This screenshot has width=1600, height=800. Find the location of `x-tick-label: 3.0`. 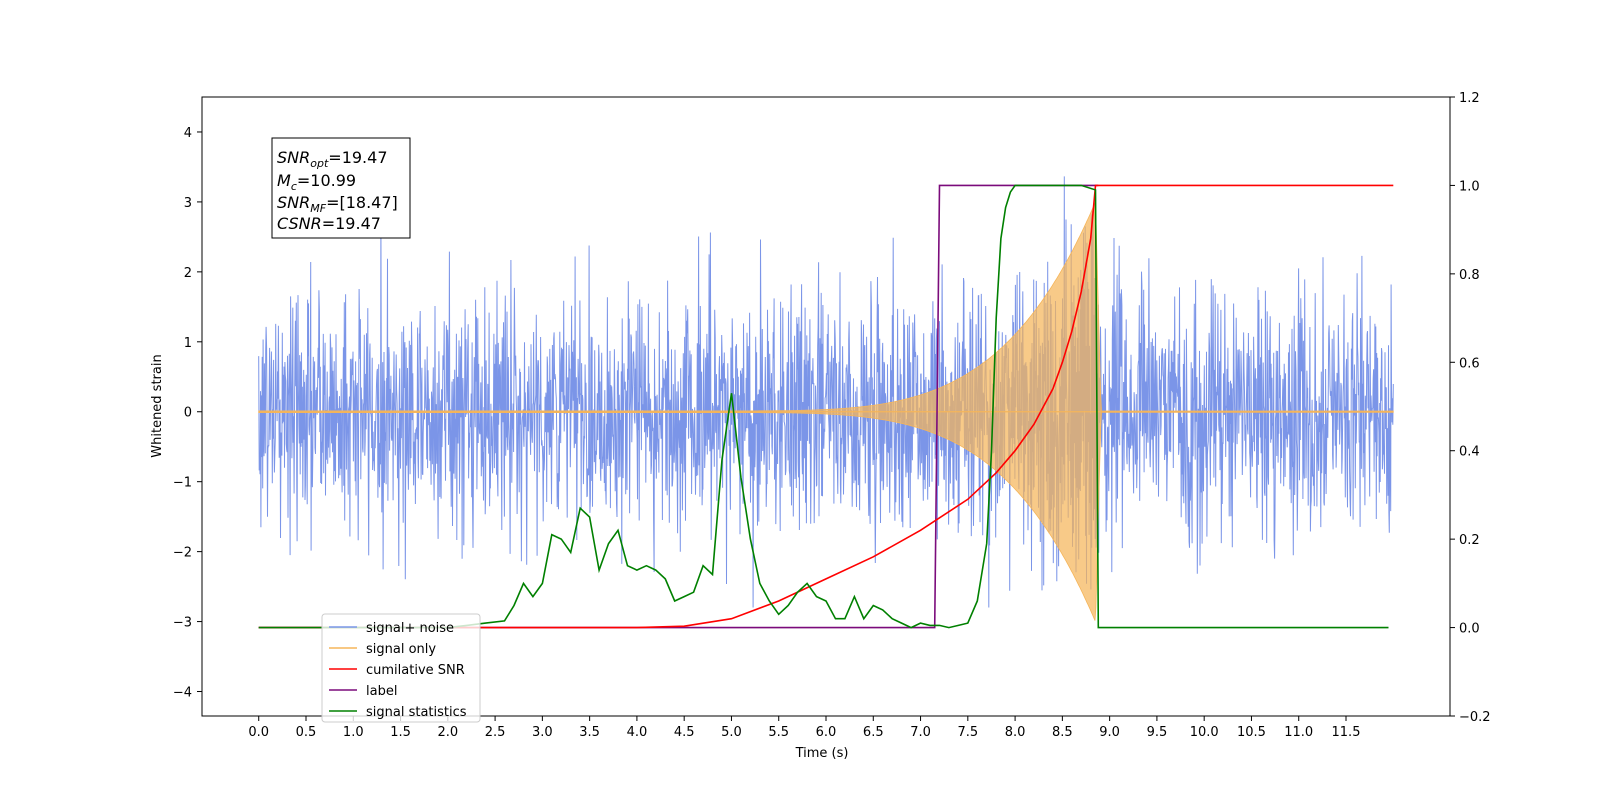

x-tick-label: 3.0 is located at coordinates (542, 732).